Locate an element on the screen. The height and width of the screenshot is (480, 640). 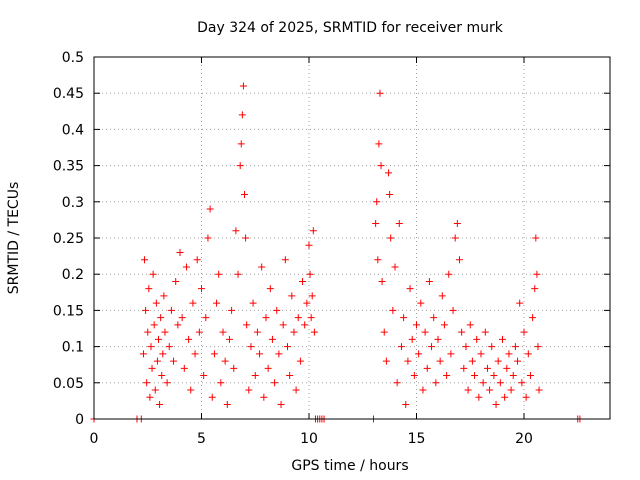
y-tick-label: 0.45 is located at coordinates (68, 94).